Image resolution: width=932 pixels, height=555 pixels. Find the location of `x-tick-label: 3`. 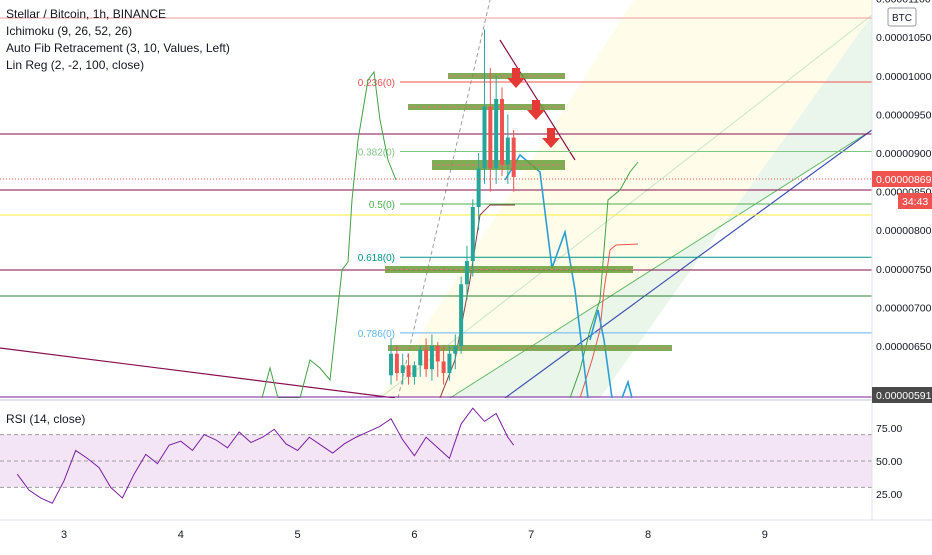

x-tick-label: 3 is located at coordinates (64, 535).